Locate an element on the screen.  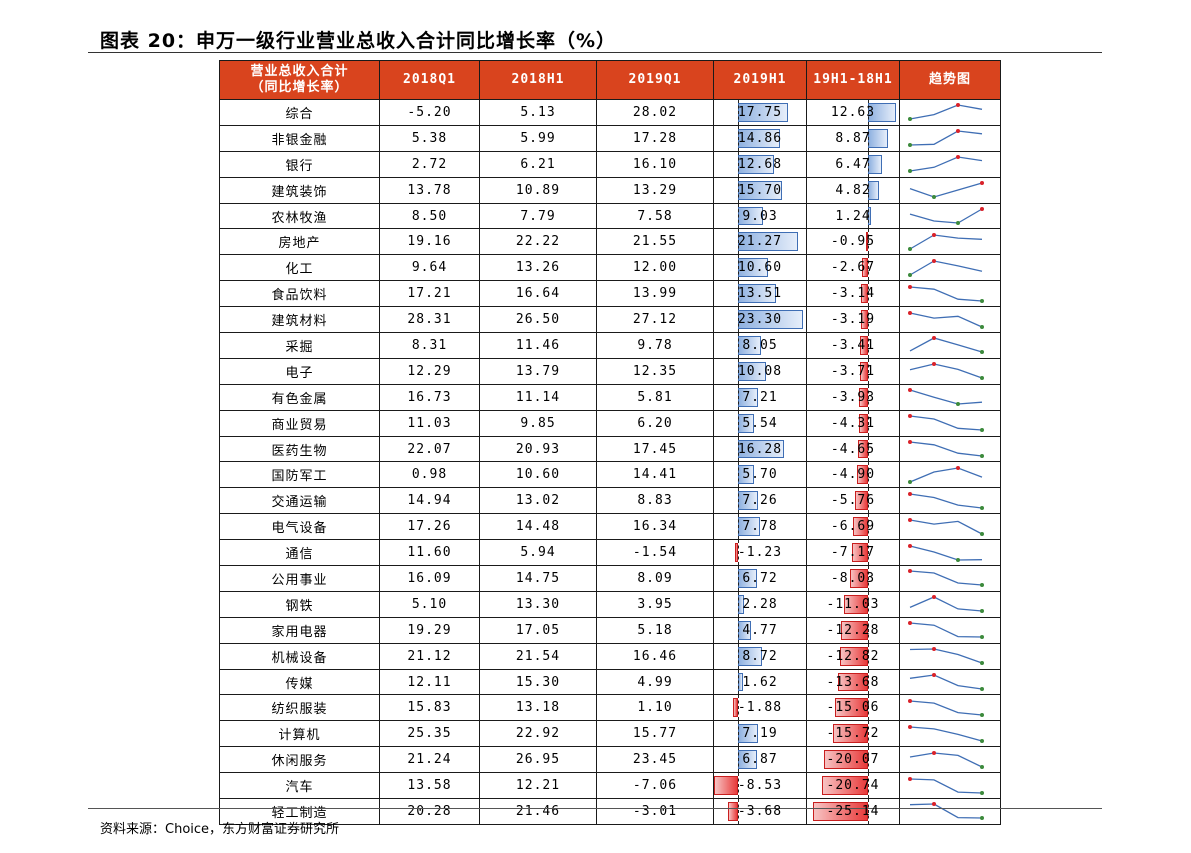
value-diff: -2.67 is located at coordinates (853, 268).